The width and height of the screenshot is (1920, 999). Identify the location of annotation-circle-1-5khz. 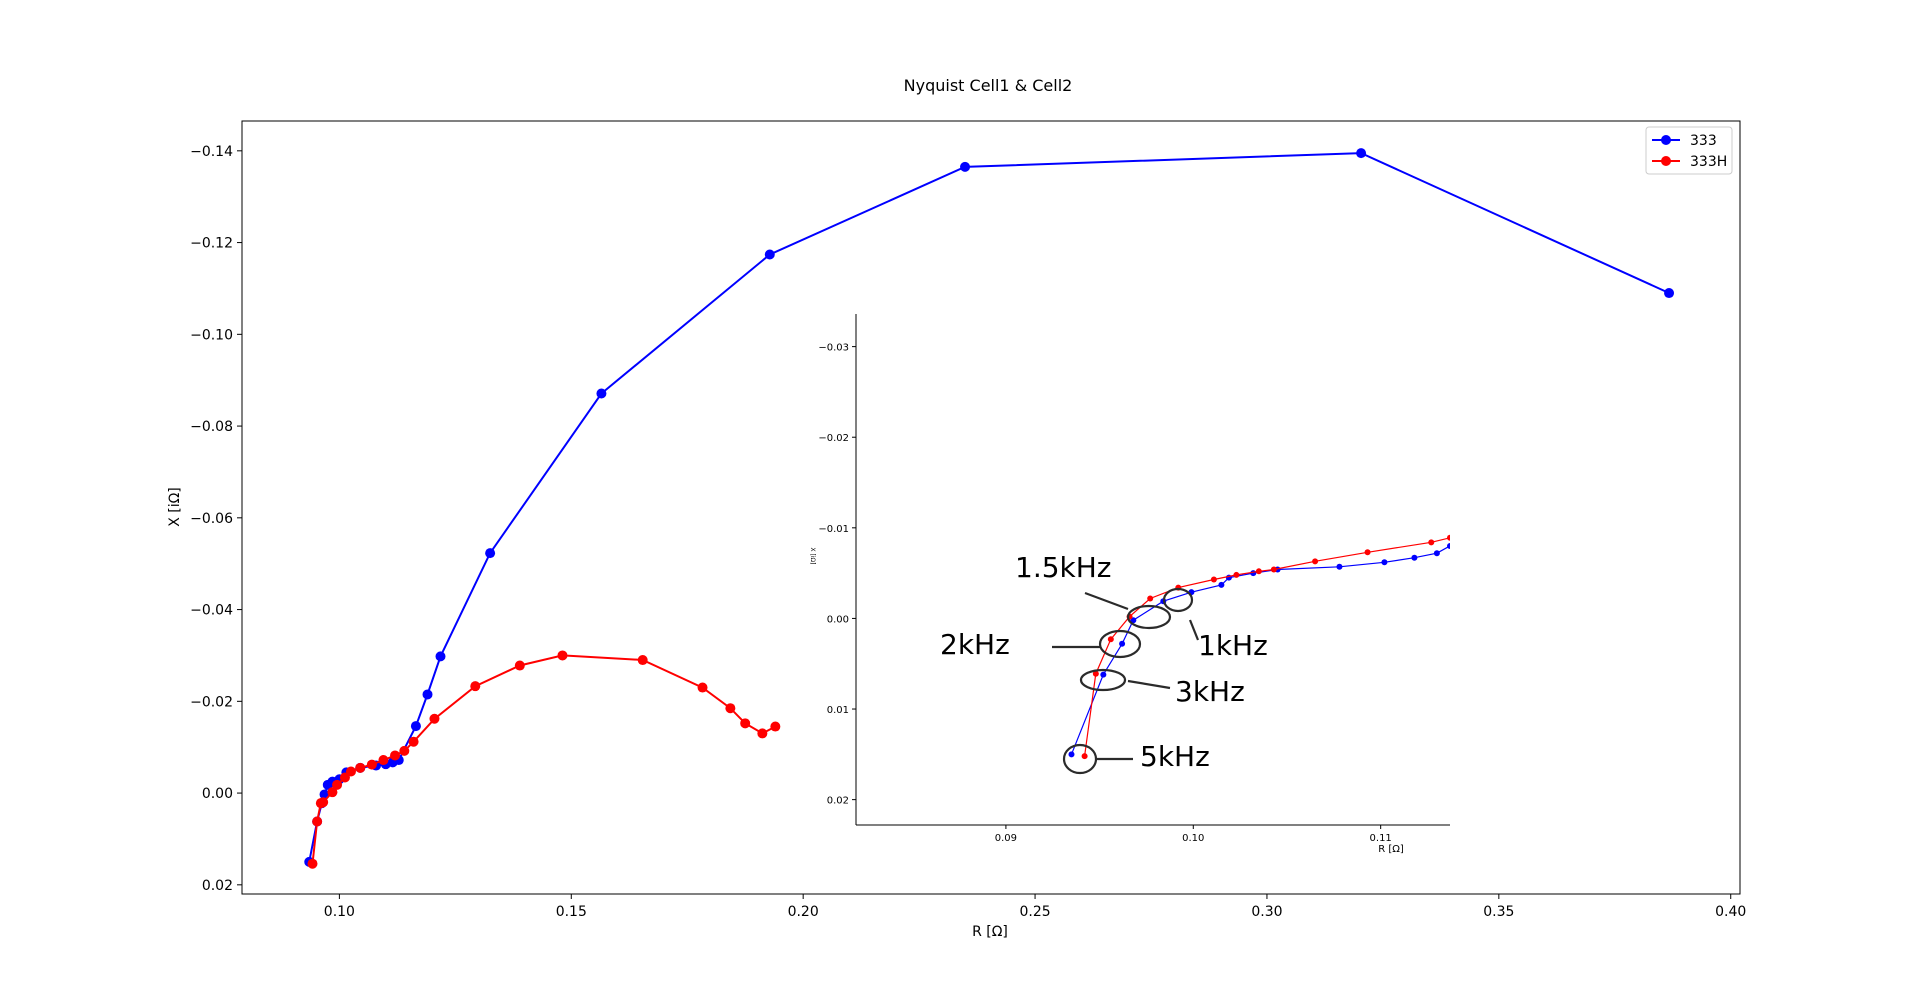
(1149, 617).